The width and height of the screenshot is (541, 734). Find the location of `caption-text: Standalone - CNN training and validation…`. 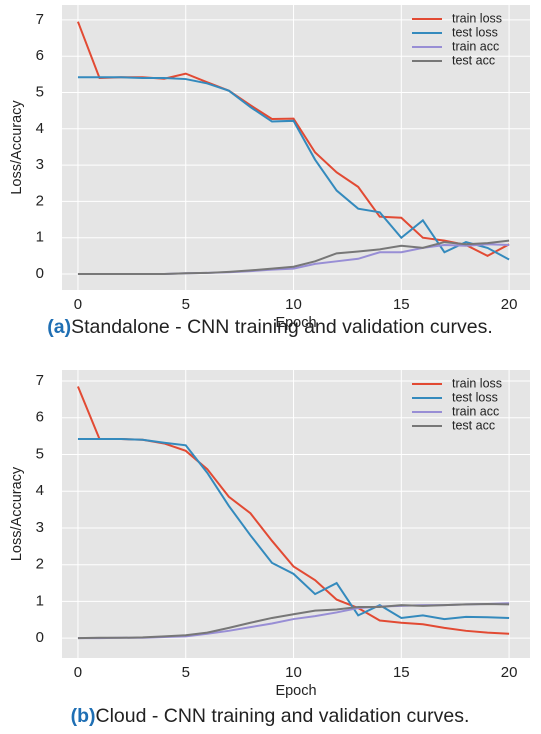

caption-text: Standalone - CNN training and validation… is located at coordinates (282, 327).